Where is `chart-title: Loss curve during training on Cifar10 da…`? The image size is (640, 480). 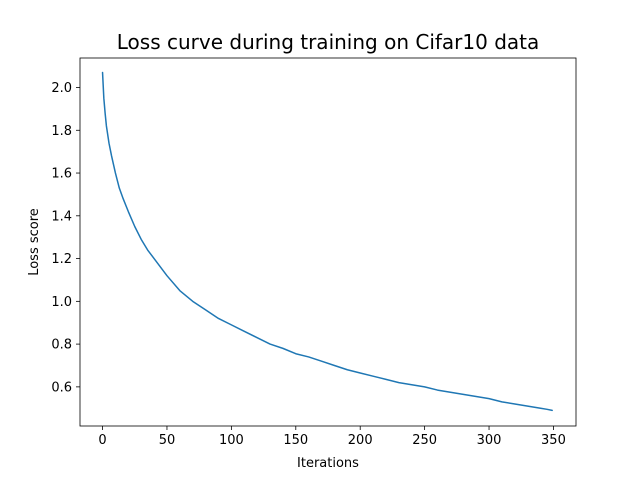
chart-title: Loss curve during training on Cifar10 da… is located at coordinates (328, 42).